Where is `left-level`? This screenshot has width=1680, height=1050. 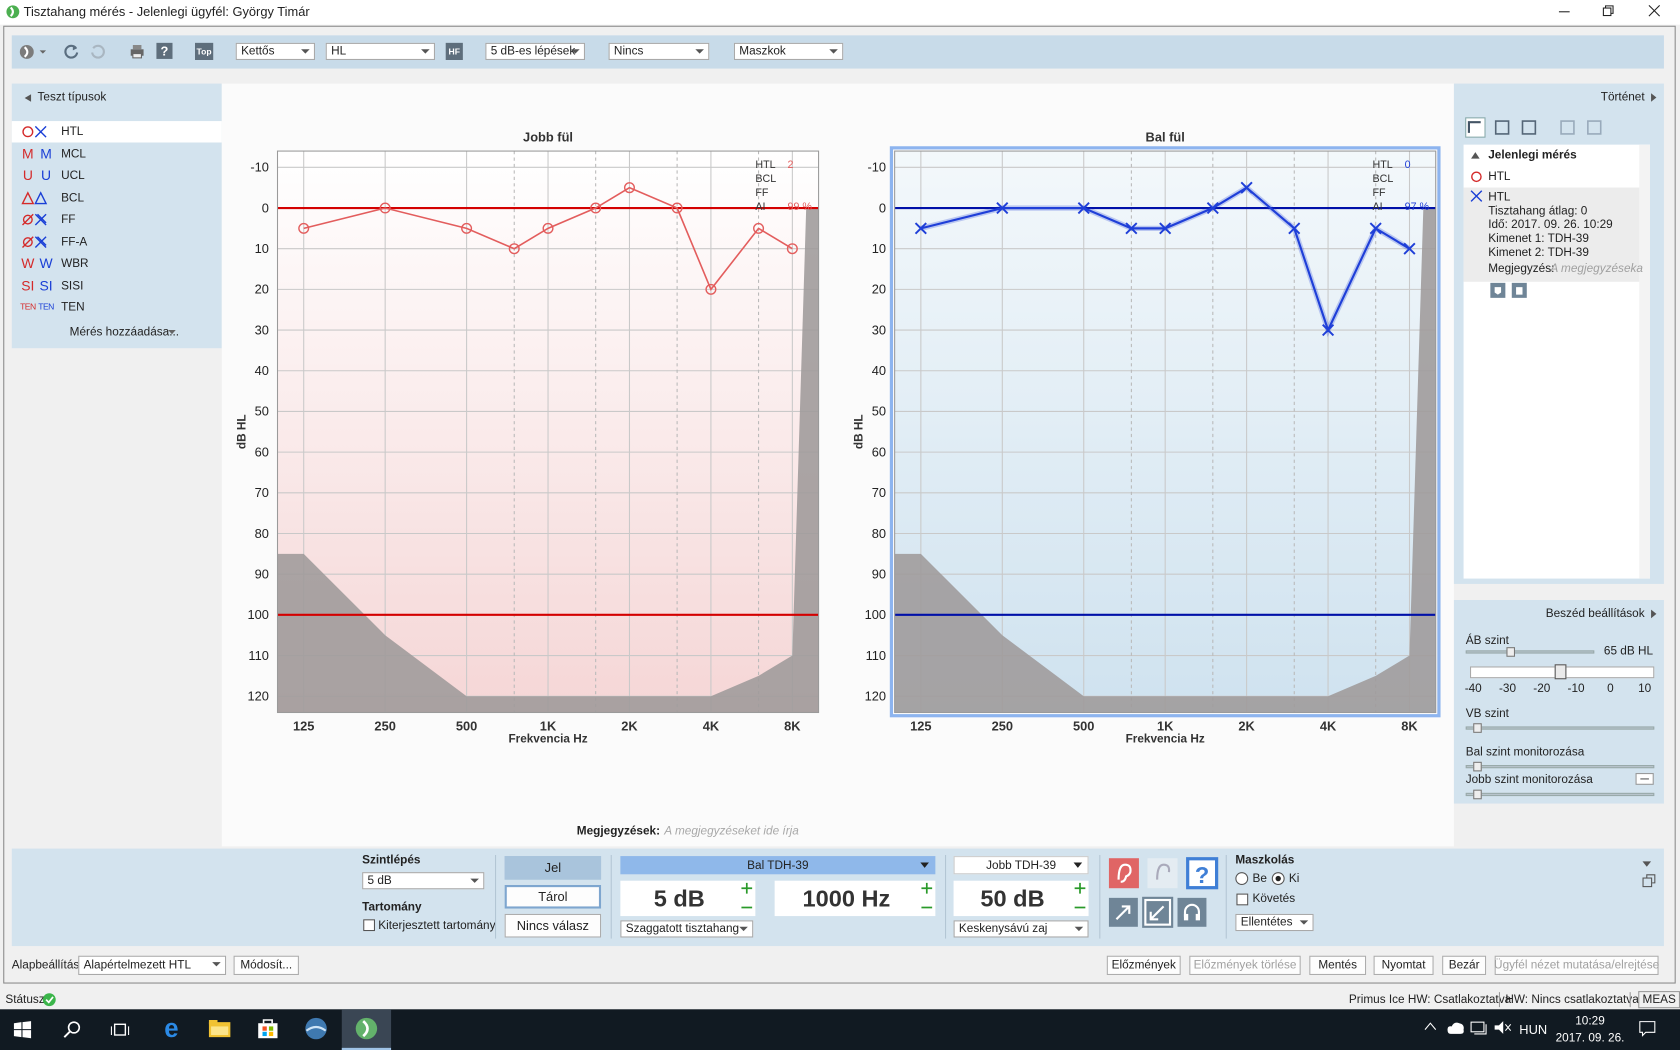
left-level is located at coordinates (688, 898).